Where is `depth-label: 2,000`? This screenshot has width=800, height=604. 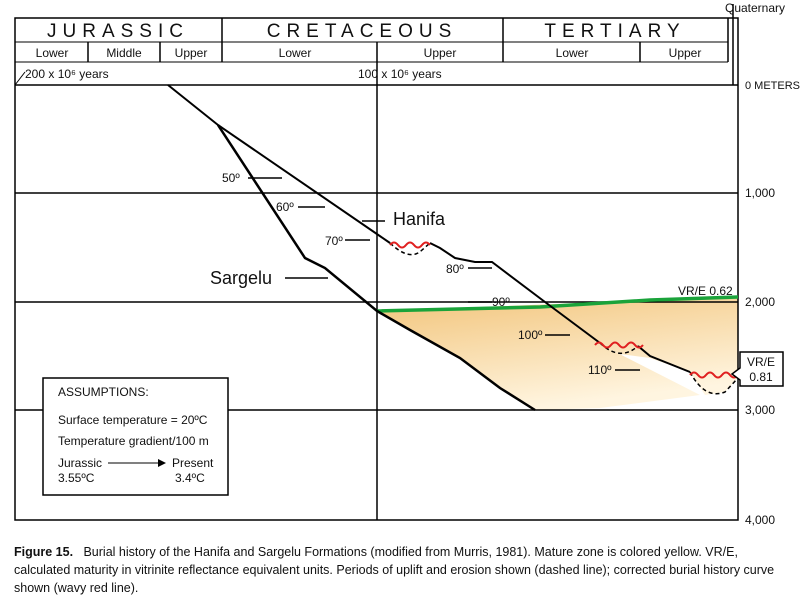
depth-label: 2,000 is located at coordinates (760, 302).